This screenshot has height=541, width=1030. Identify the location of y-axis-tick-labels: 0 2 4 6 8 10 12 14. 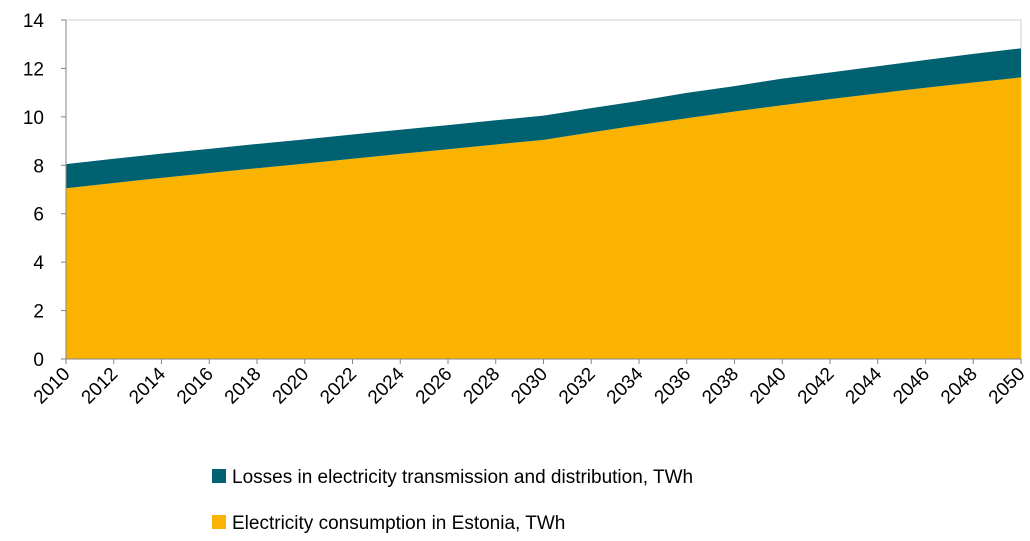
(44, 191).